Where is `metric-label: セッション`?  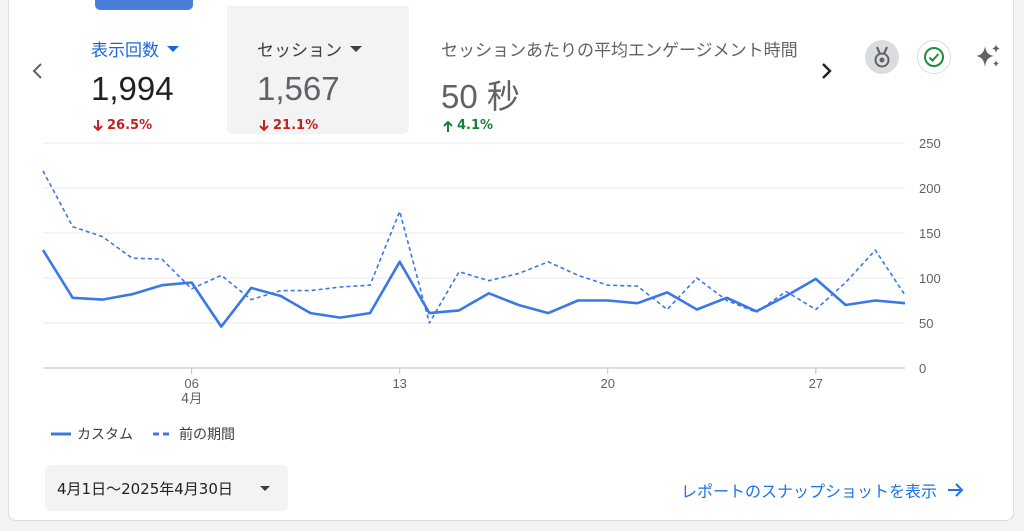
metric-label: セッション is located at coordinates (309, 48).